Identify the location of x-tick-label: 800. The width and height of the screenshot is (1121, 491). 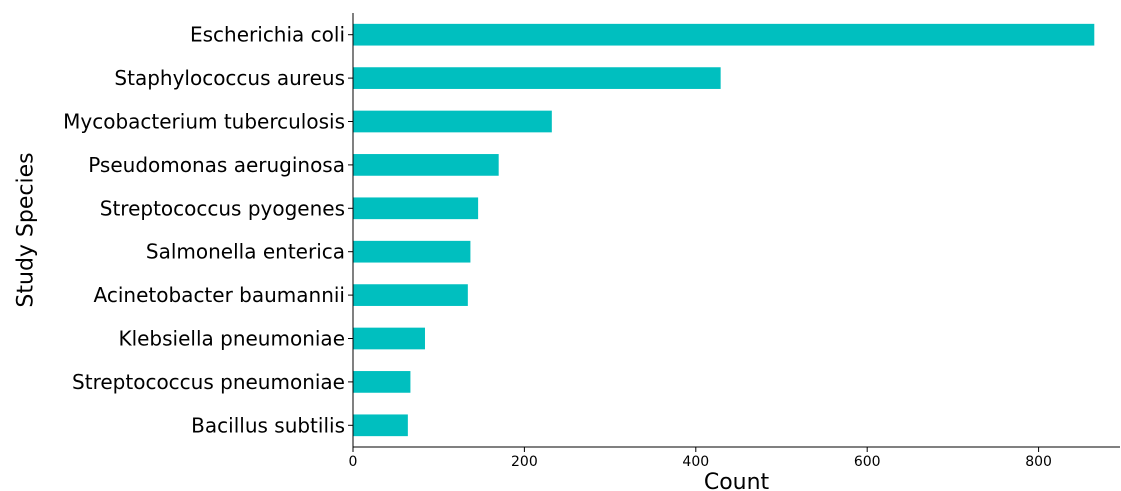
(1038, 462).